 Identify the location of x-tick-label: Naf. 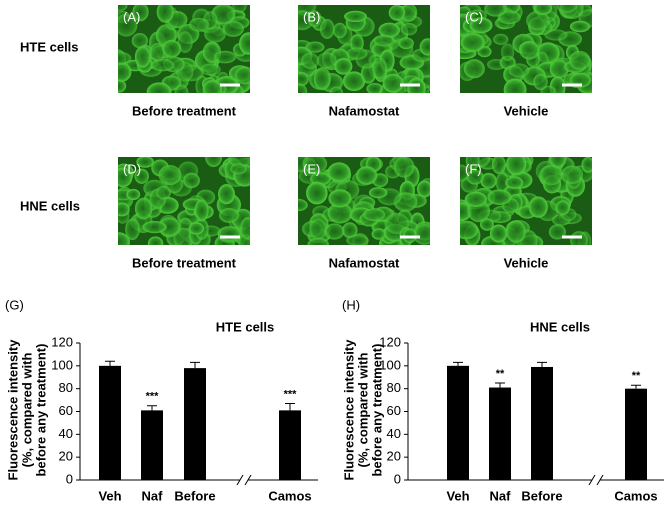
(153, 495).